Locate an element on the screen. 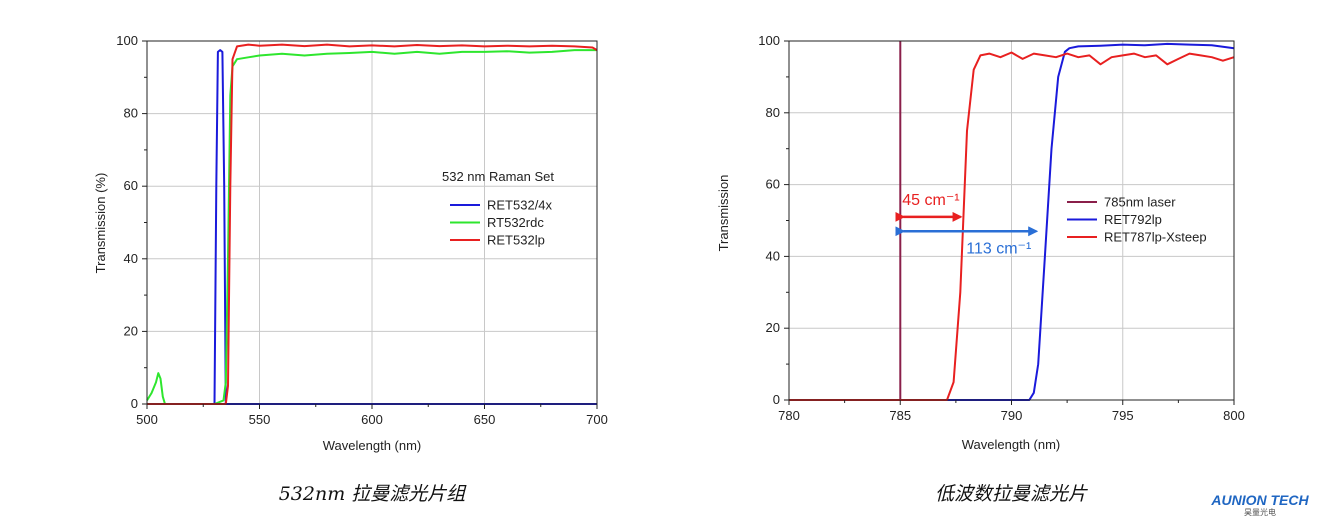  l-x-tick-label: 650 is located at coordinates (485, 419).